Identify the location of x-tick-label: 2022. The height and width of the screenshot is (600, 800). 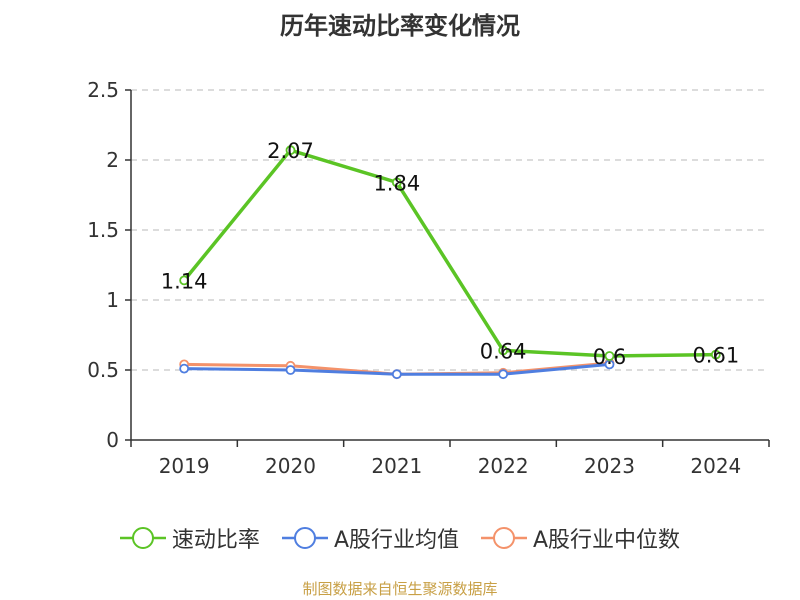
(503, 466).